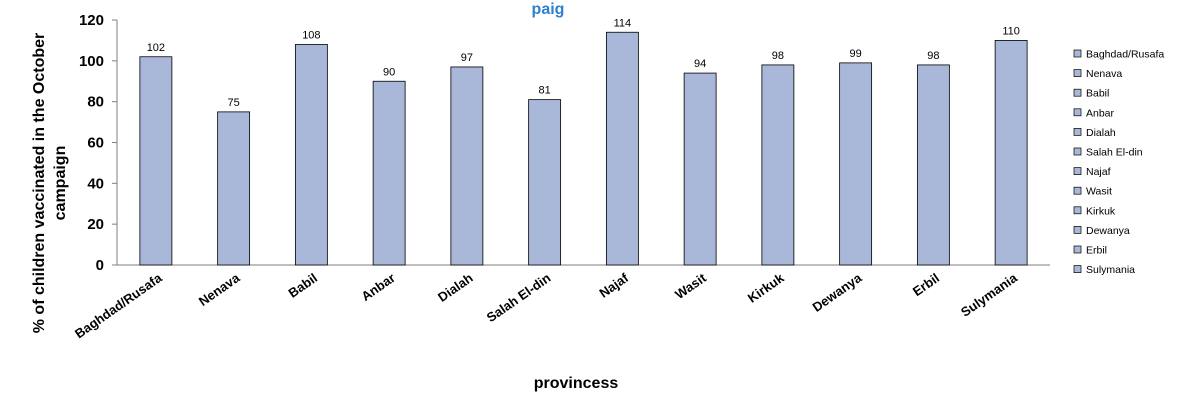 The height and width of the screenshot is (403, 1189). Describe the element at coordinates (1097, 94) in the screenshot. I see `legend-entry: Babil` at that location.